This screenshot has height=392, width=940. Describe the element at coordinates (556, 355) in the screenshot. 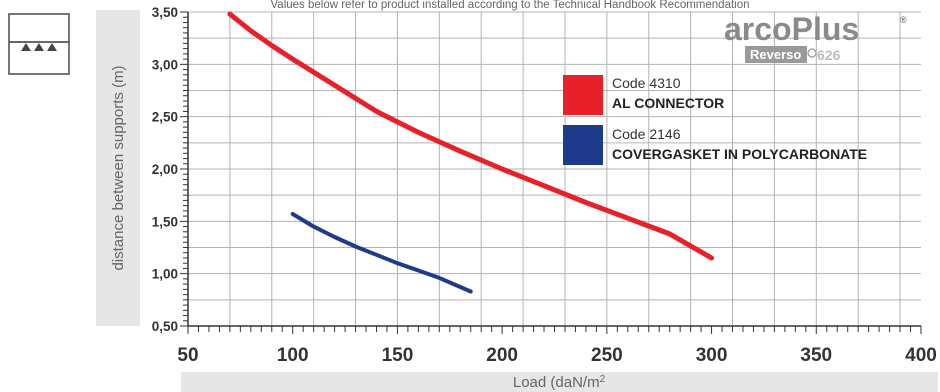

I see `x-tick-labels: 50 100 150 200 250 300 350 400` at that location.